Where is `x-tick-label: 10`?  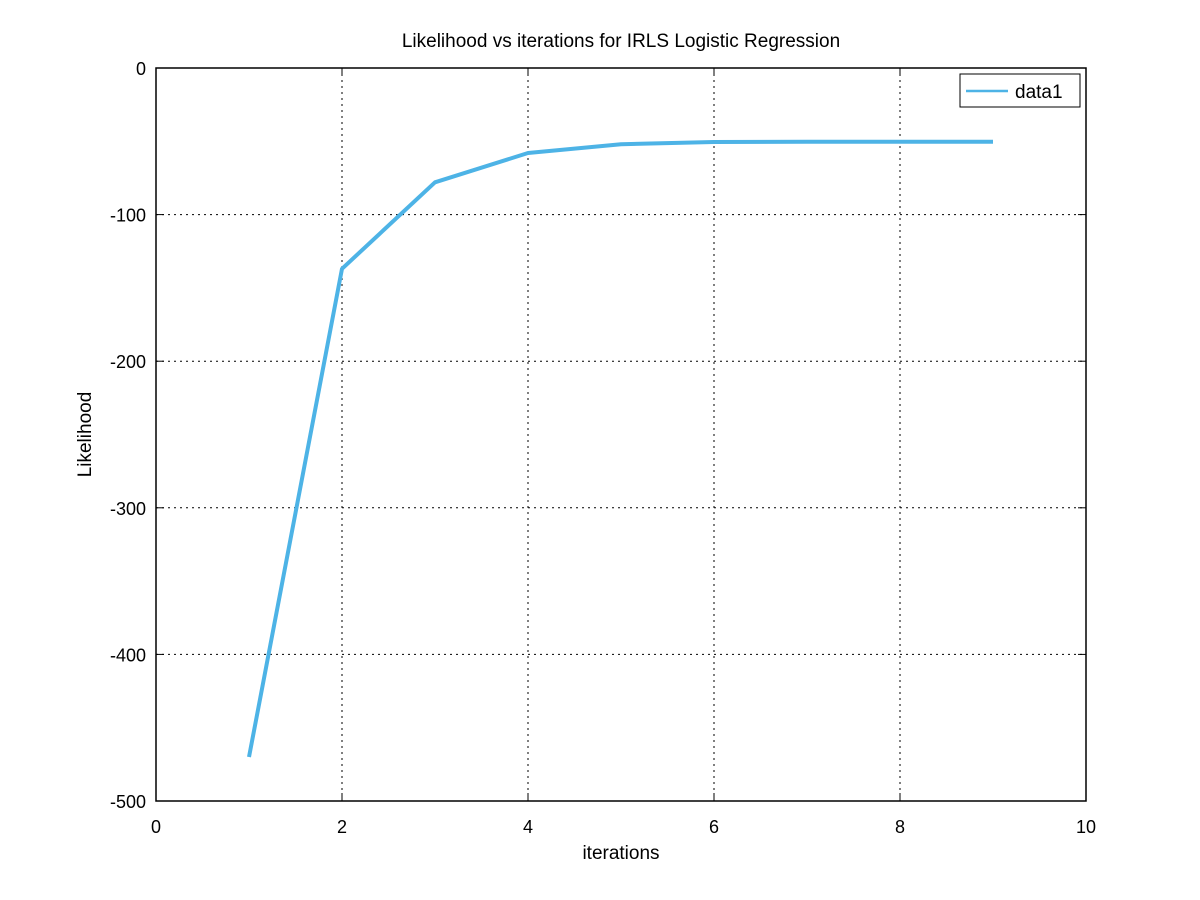 x-tick-label: 10 is located at coordinates (1086, 827).